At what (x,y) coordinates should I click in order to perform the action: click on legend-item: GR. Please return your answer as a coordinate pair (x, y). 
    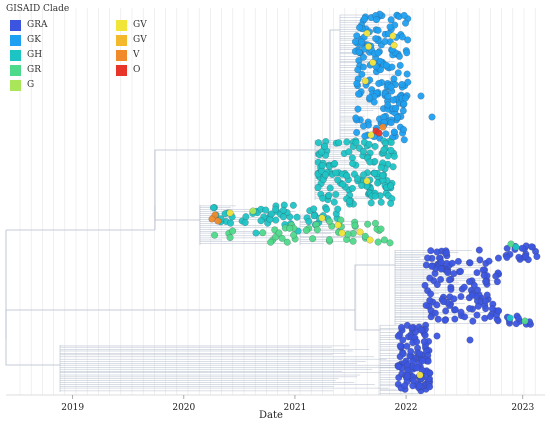
    Looking at the image, I should click on (25, 70).